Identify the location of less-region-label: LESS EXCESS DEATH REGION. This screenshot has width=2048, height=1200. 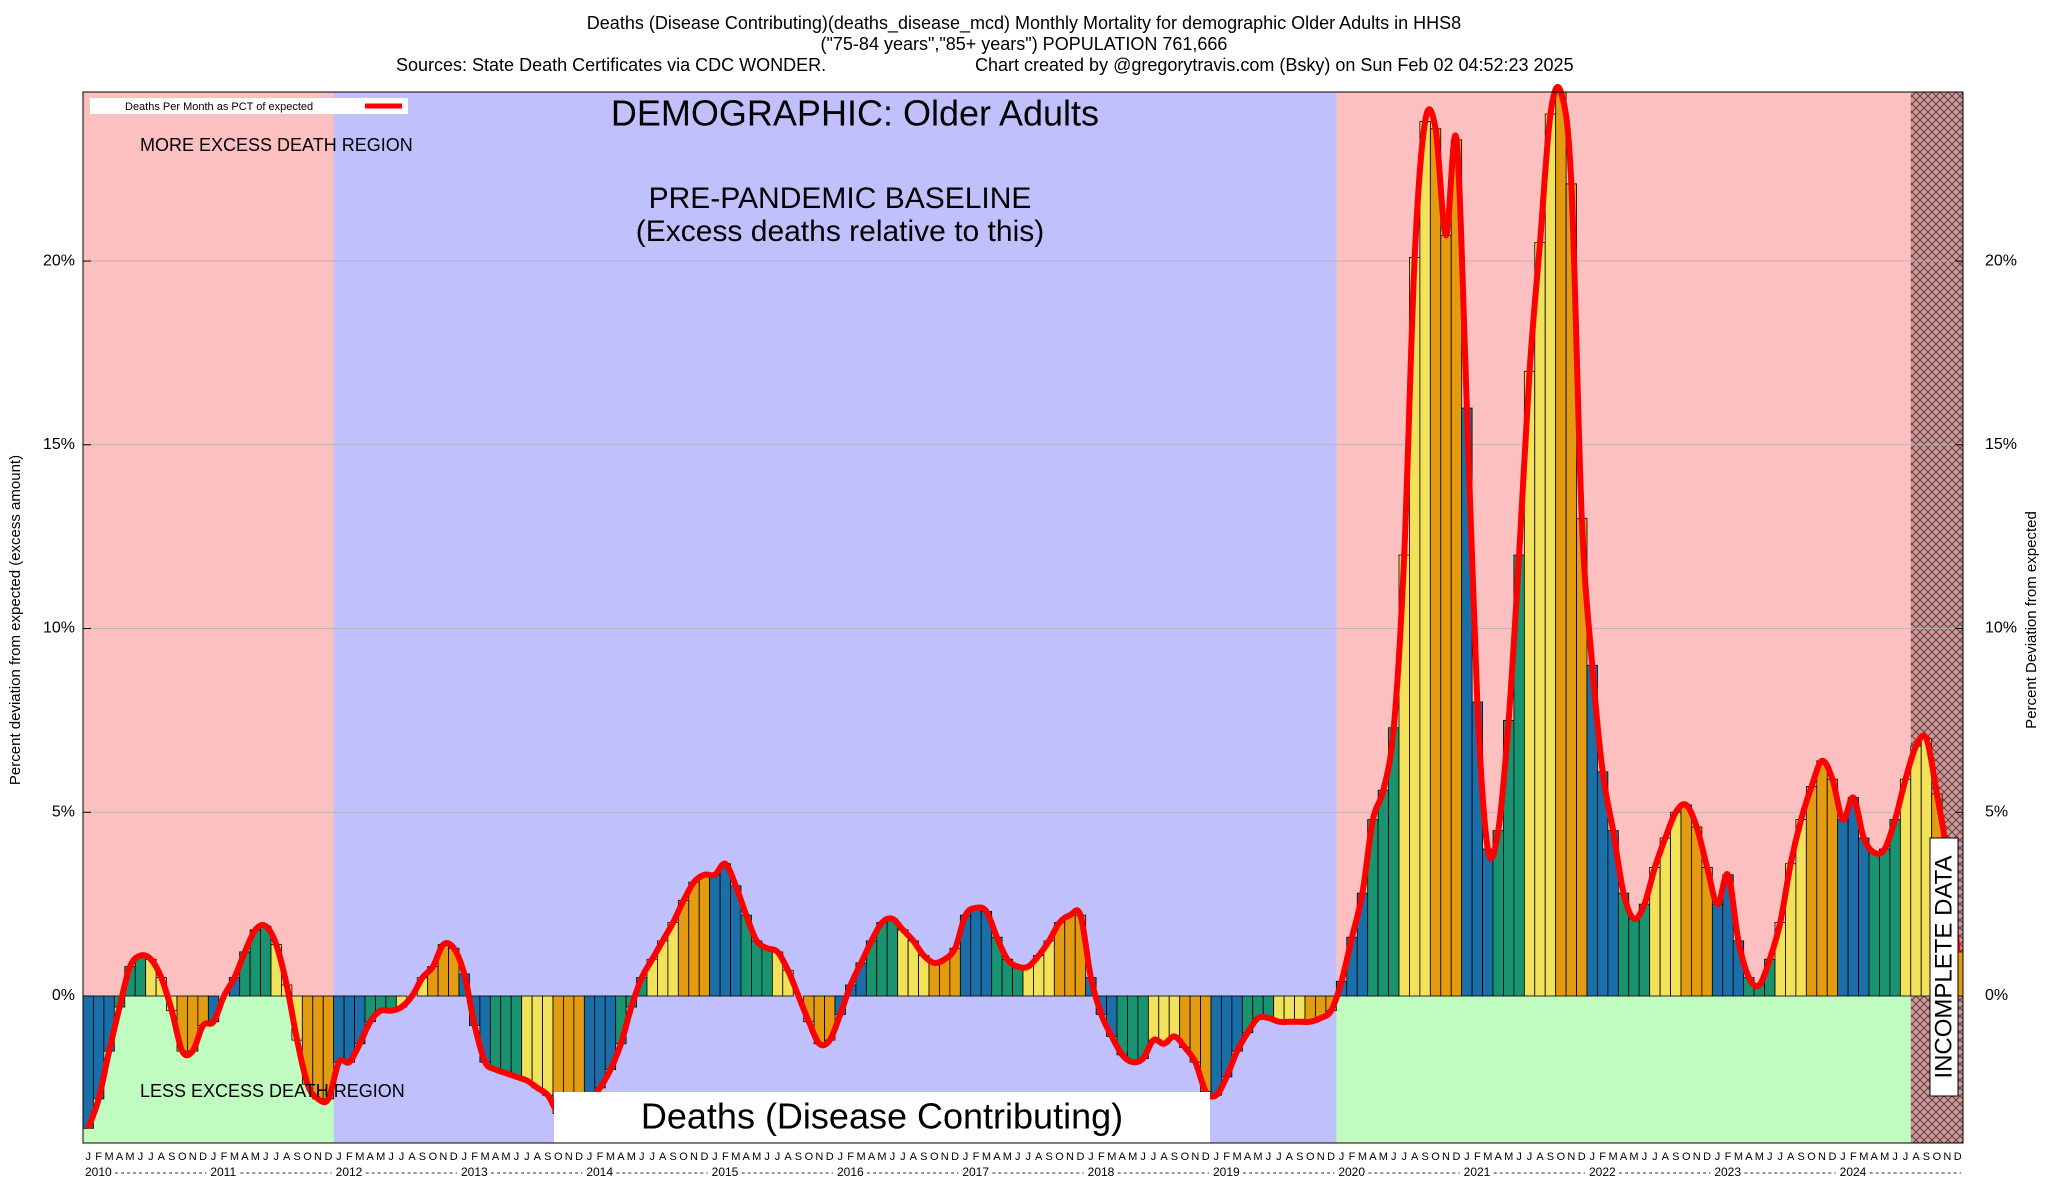
(272, 1091).